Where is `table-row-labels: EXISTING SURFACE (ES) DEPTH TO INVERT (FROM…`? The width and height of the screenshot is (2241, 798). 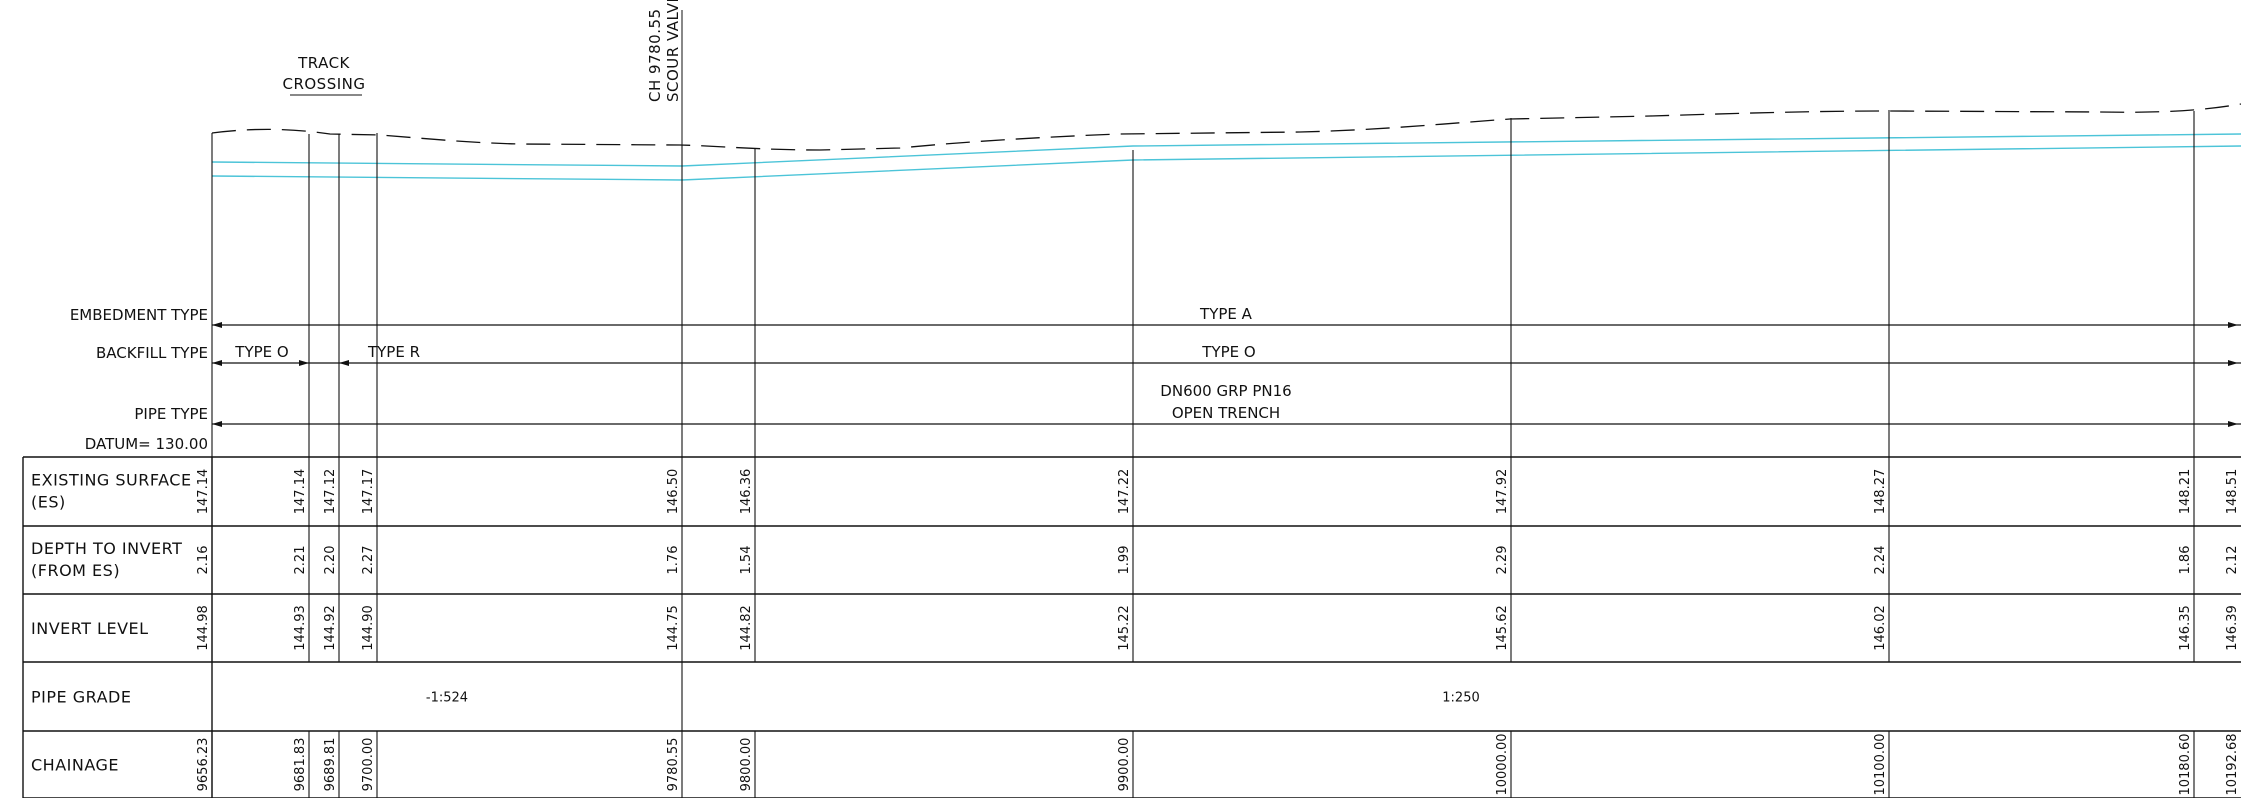
table-row-labels: EXISTING SURFACE (ES) DEPTH TO INVERT (FROM… is located at coordinates (111, 623).